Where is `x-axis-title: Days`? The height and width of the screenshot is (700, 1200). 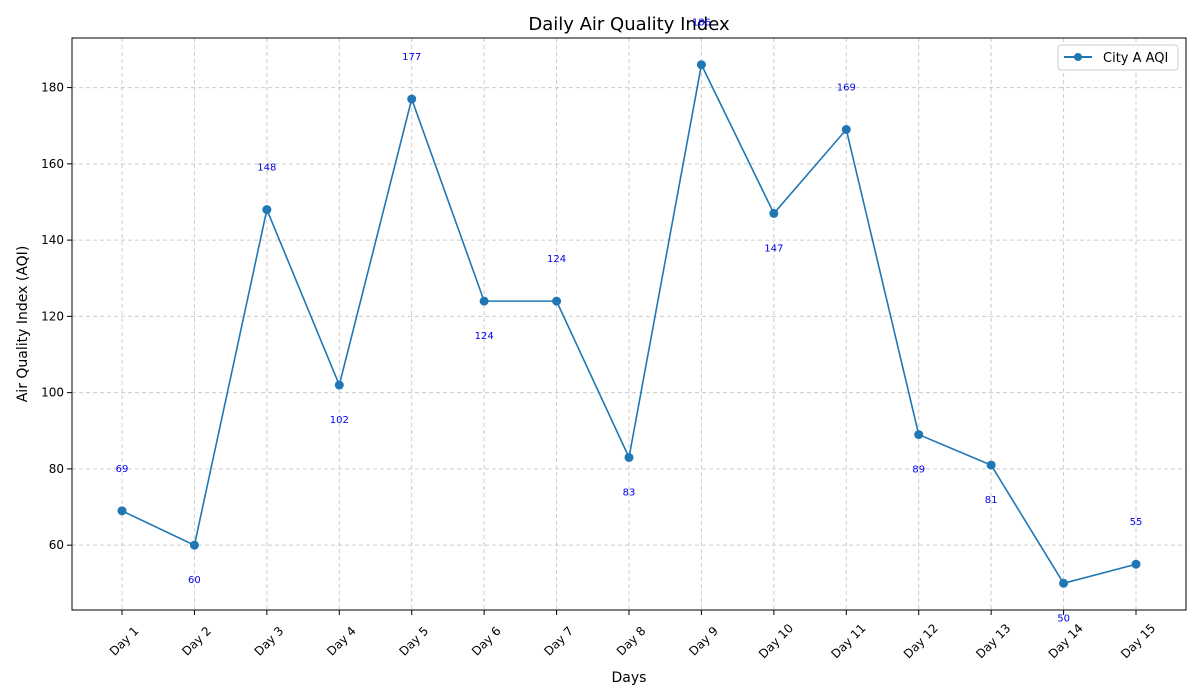
x-axis-title: Days is located at coordinates (629, 678).